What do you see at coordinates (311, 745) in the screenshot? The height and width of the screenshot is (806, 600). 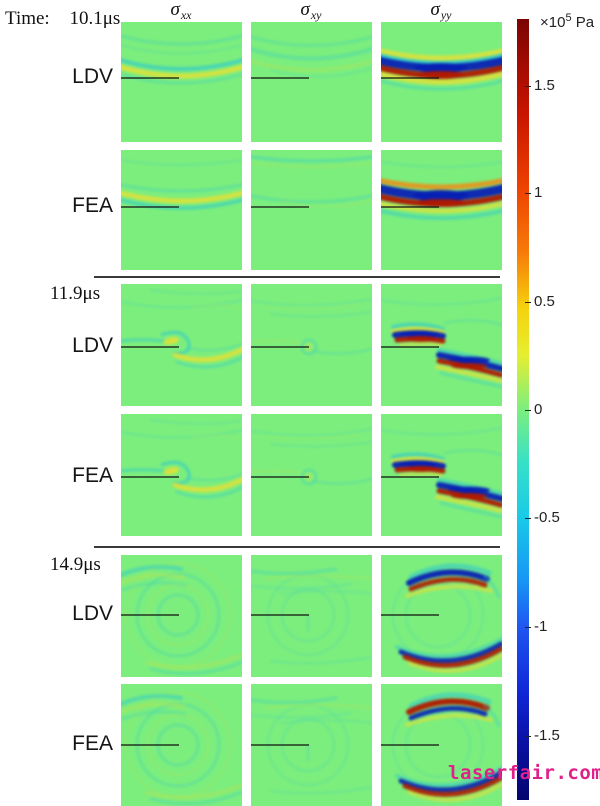 I see `stress-panel-fea-xy-t3` at bounding box center [311, 745].